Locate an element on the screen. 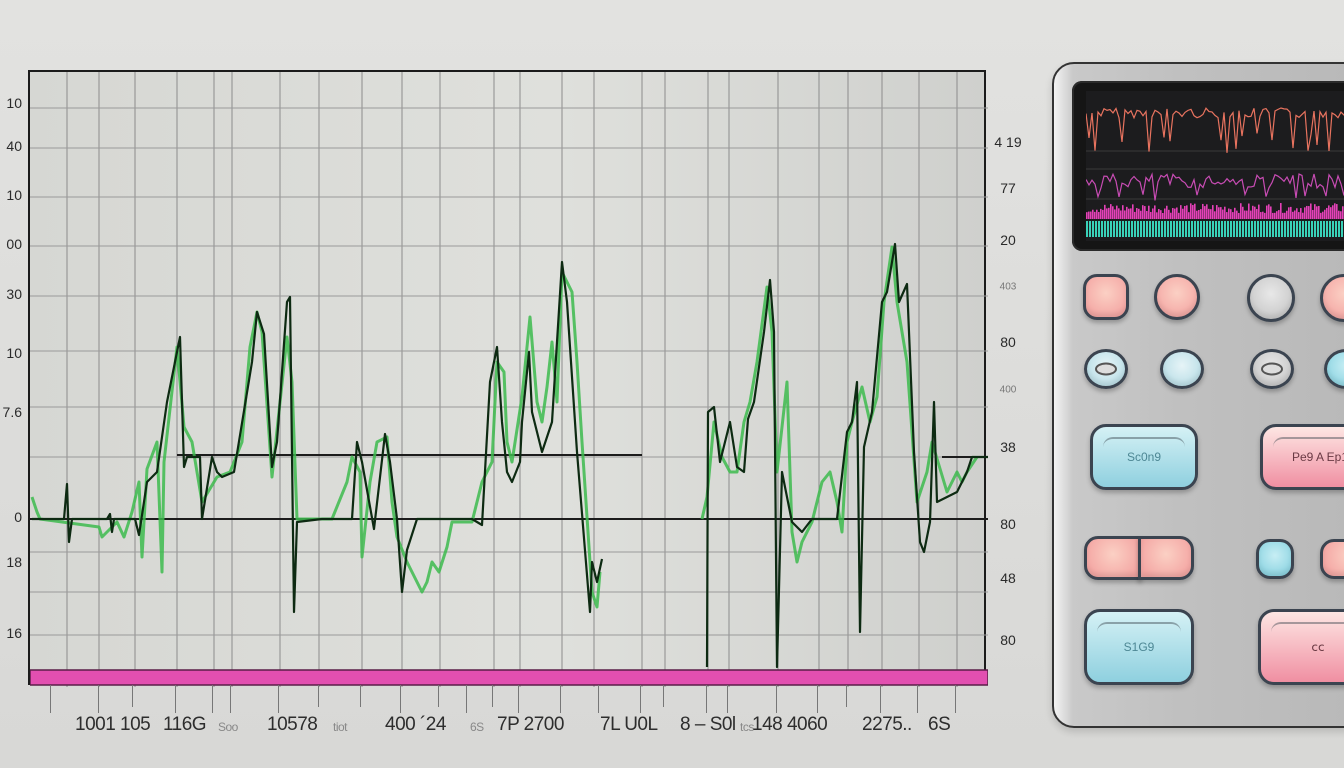 The width and height of the screenshot is (1344, 768). y-tick-label-right: 38 is located at coordinates (1008, 447).